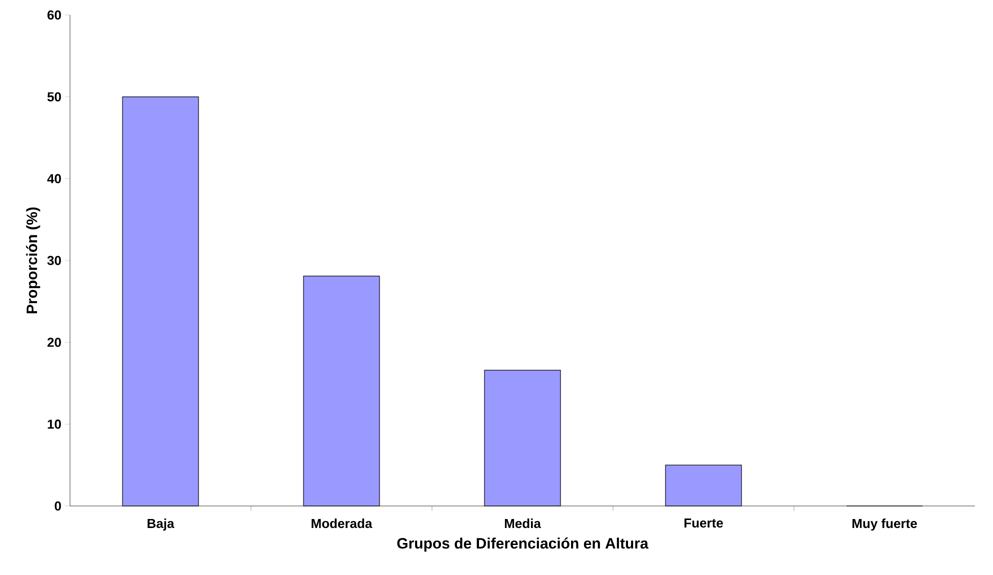  What do you see at coordinates (884, 524) in the screenshot?
I see `x-tick-label: Muy fuerte` at bounding box center [884, 524].